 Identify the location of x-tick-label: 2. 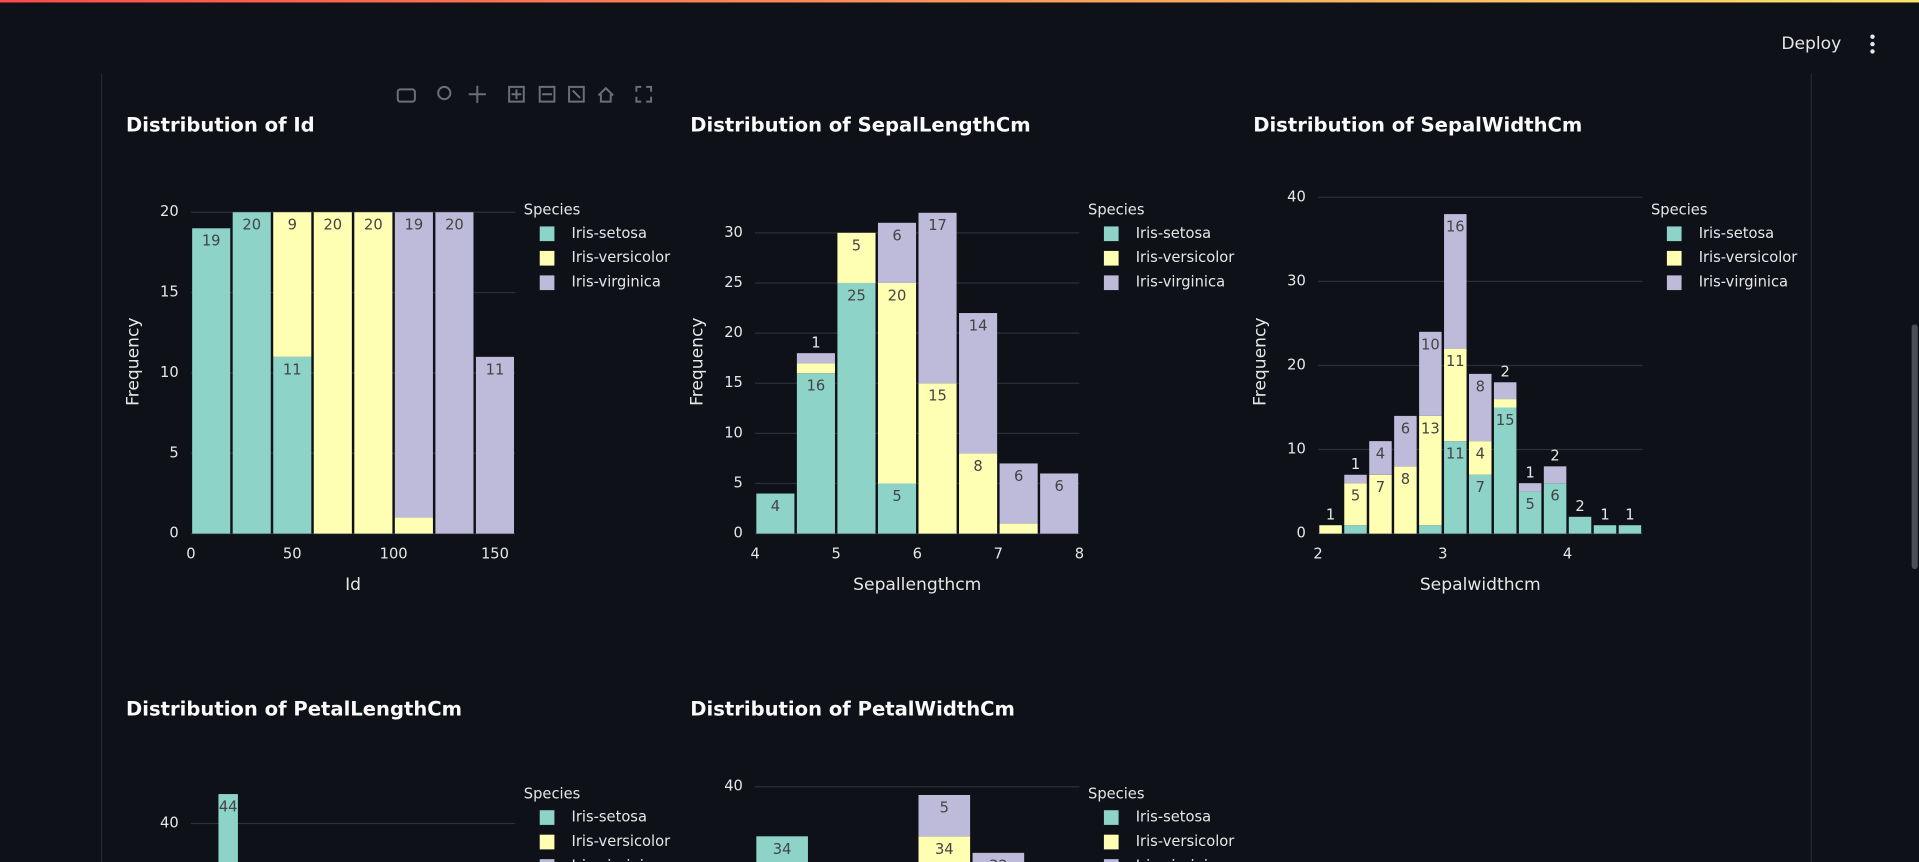
(1317, 553).